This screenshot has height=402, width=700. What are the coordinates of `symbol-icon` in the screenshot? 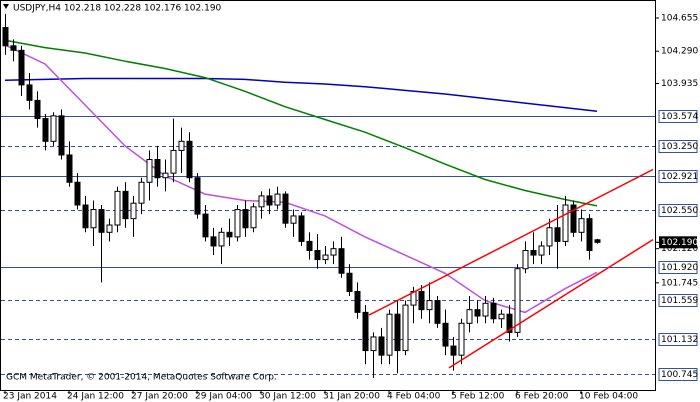 It's located at (6, 6).